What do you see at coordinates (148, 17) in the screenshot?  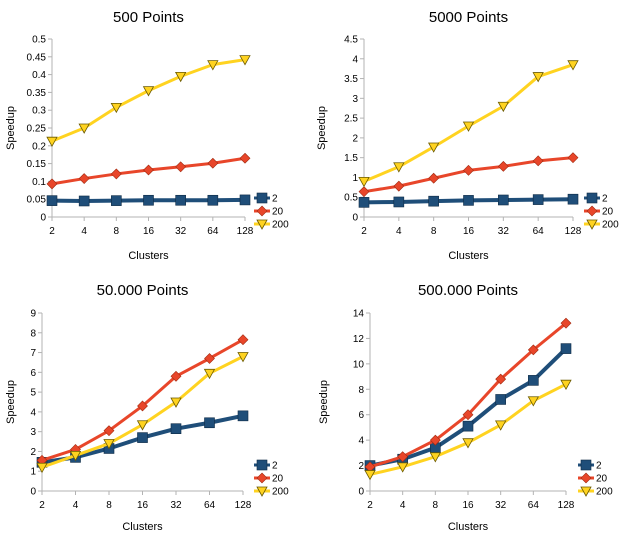 I see `chart-title: 500 Points` at bounding box center [148, 17].